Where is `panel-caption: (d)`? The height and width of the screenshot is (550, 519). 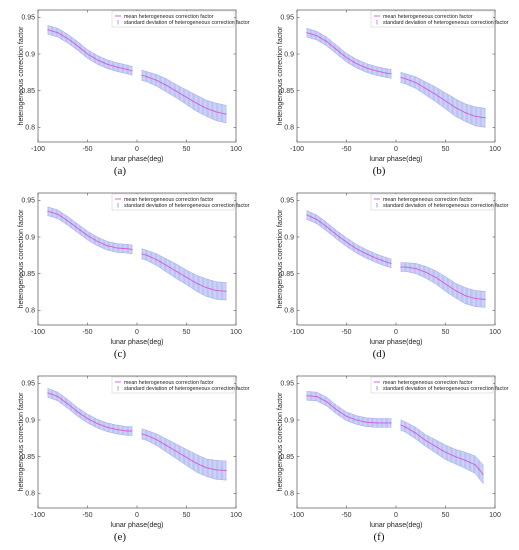 panel-caption: (d) is located at coordinates (379, 354).